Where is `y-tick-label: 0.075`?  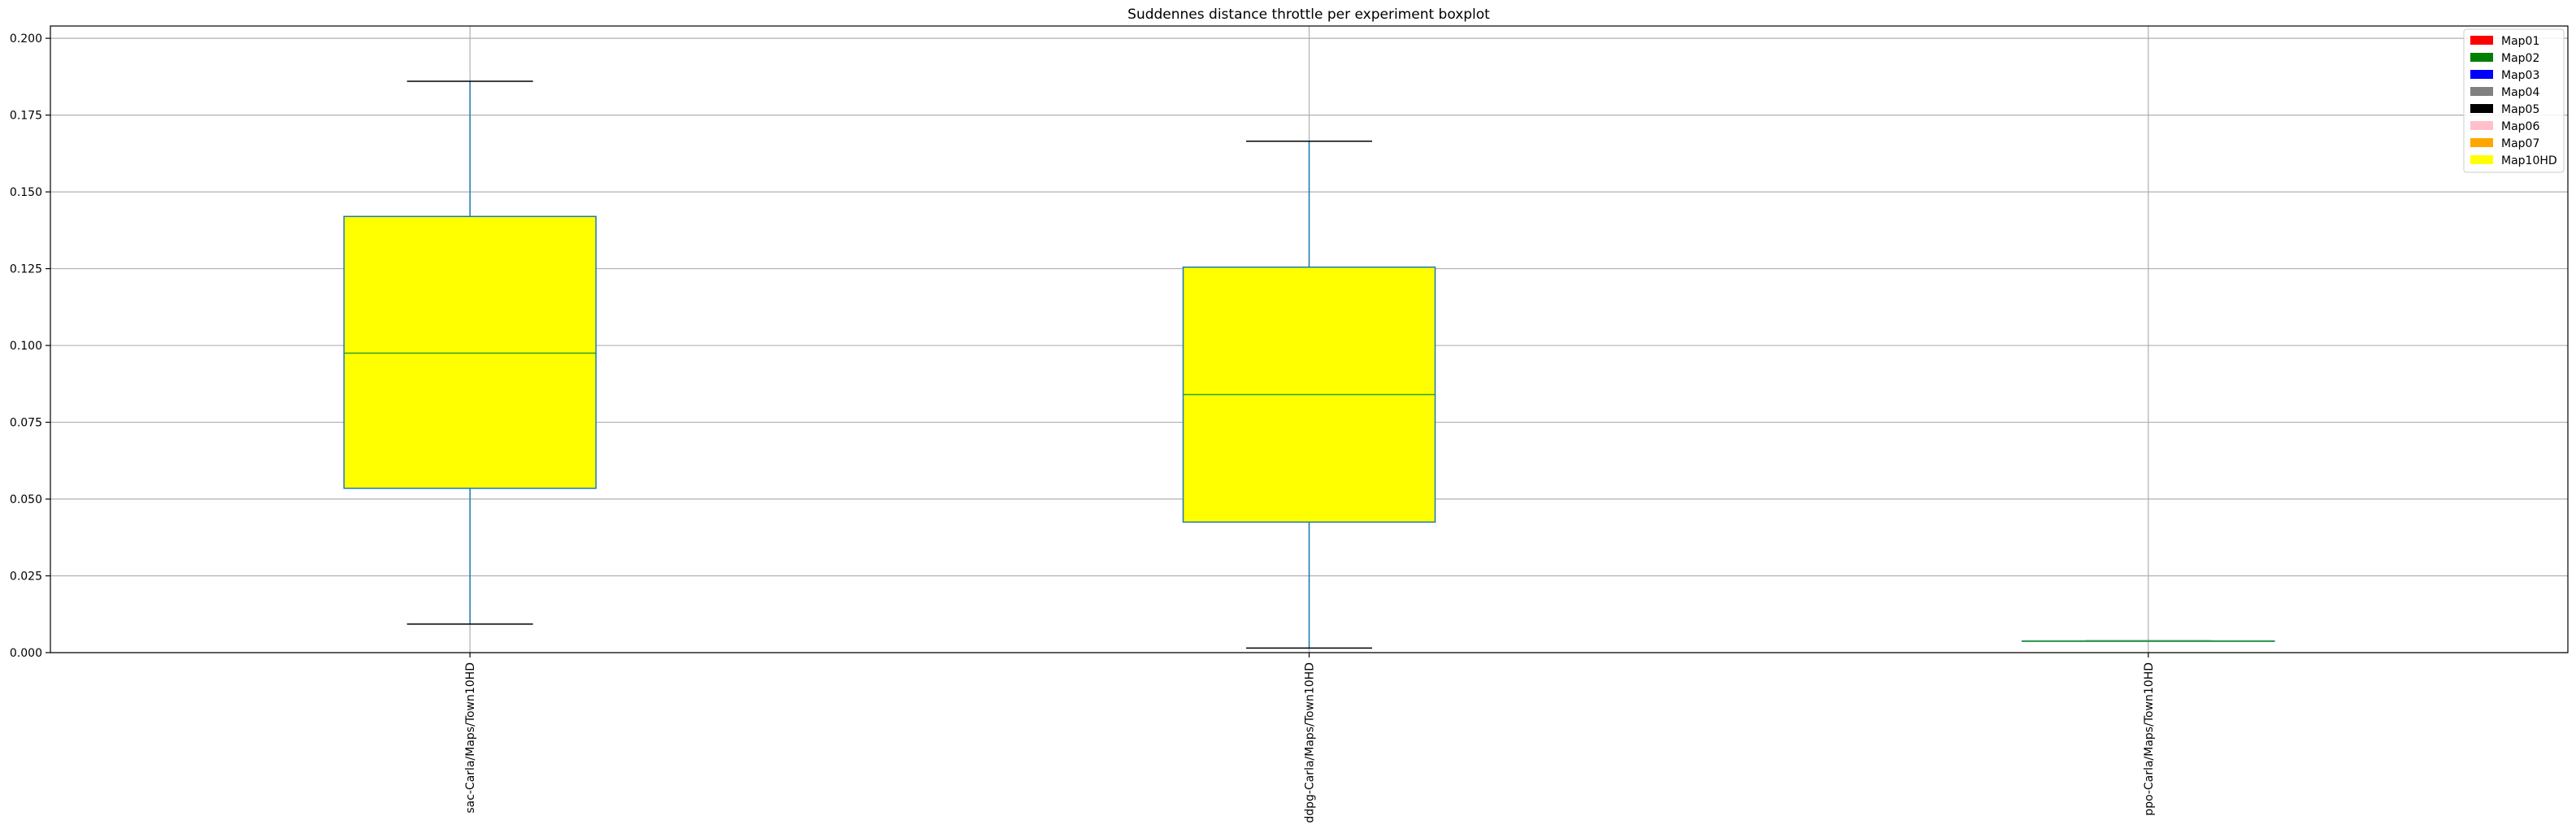
y-tick-label: 0.075 is located at coordinates (26, 423).